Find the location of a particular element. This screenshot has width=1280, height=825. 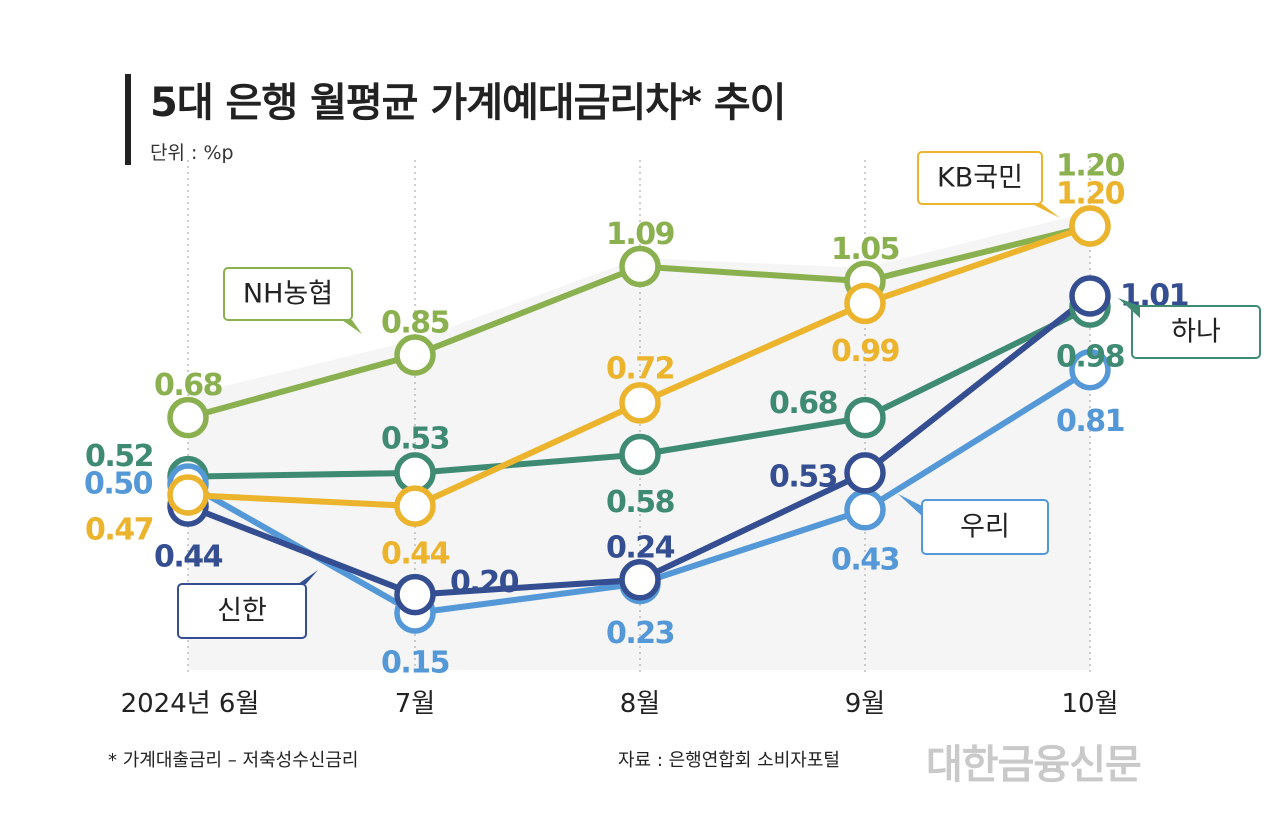

data-label: 1.05 is located at coordinates (865, 249).